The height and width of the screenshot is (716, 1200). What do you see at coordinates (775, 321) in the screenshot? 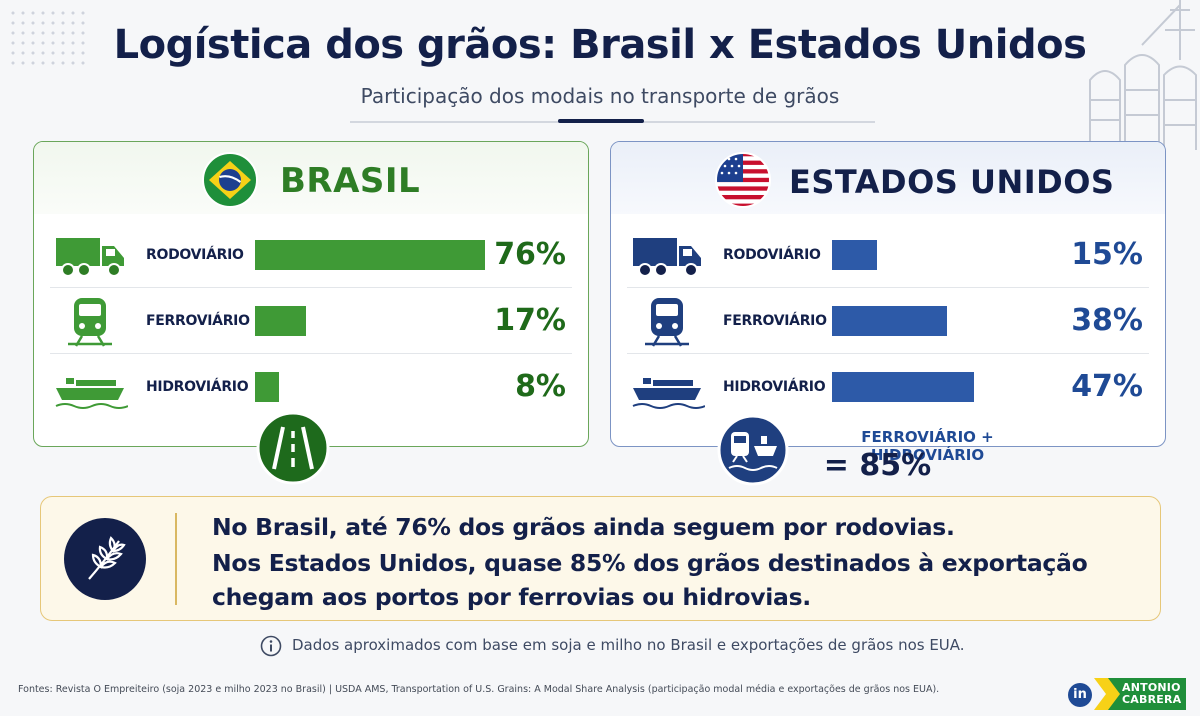
I see `us-label-ferroviario: FERROVIÁRIO` at bounding box center [775, 321].